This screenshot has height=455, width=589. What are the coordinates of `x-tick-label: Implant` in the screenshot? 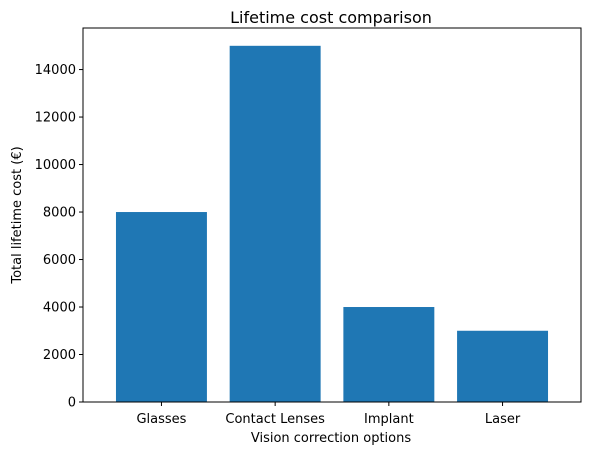 It's located at (389, 419).